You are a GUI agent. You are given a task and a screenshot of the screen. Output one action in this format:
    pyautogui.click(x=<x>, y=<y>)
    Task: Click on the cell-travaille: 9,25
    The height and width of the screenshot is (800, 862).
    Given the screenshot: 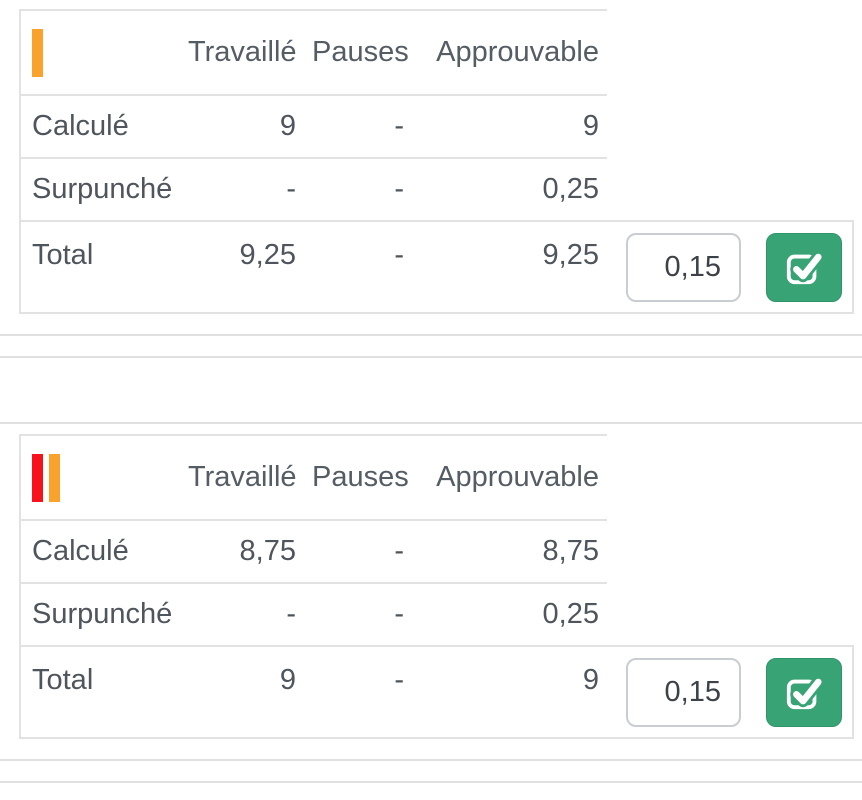 What is the action you would take?
    pyautogui.click(x=242, y=266)
    